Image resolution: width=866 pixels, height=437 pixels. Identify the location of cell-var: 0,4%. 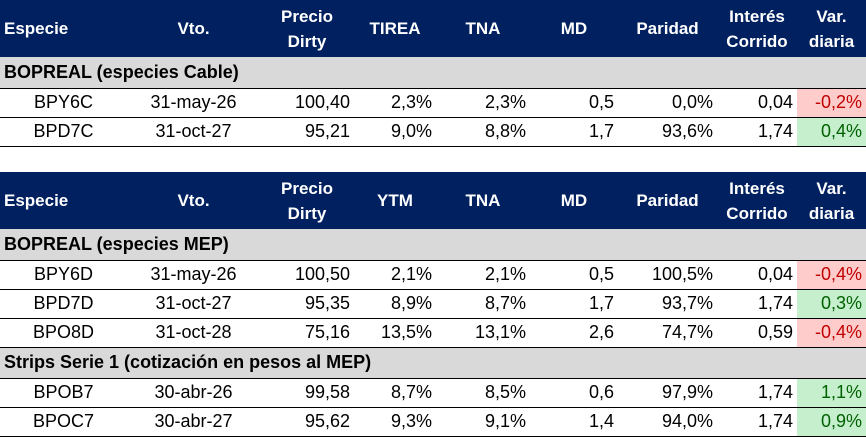
(831, 132).